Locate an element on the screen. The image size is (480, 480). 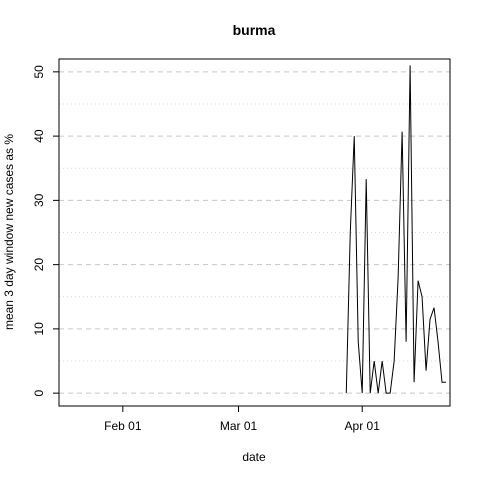
chart-title: burma is located at coordinates (254, 30).